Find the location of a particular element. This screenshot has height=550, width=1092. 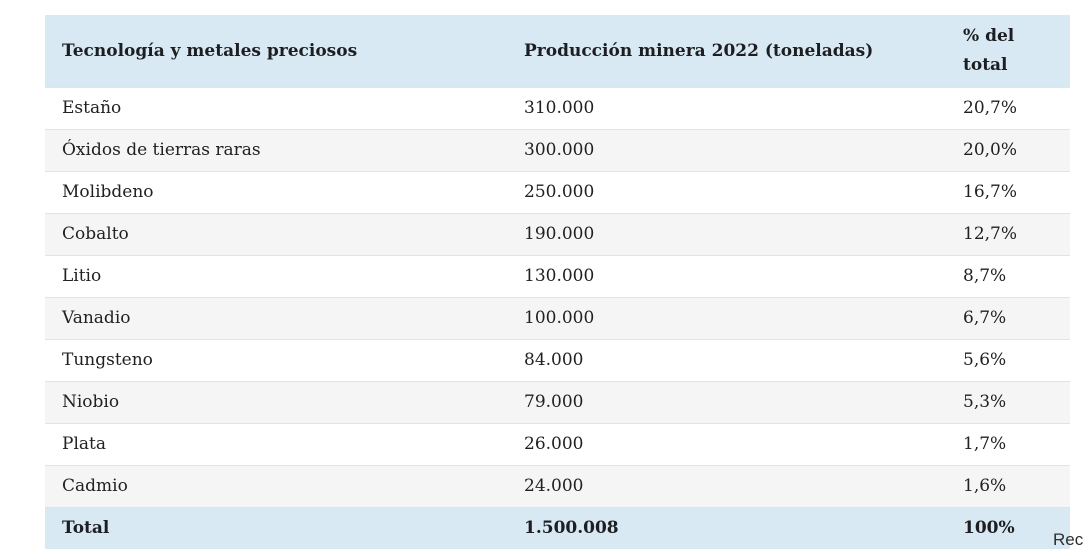

cell-production: 100.000 is located at coordinates (559, 318).